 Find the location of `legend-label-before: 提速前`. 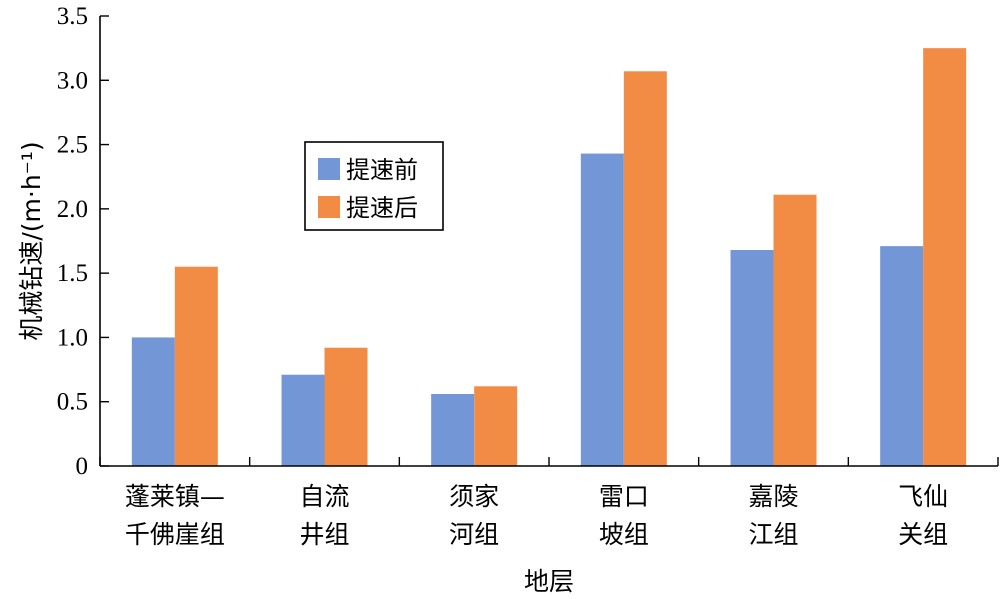

legend-label-before: 提速前 is located at coordinates (382, 170).